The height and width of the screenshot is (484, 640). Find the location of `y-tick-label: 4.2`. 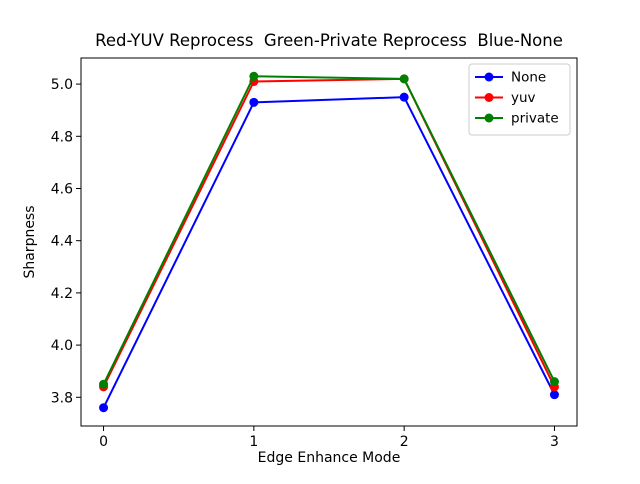

y-tick-label: 4.2 is located at coordinates (62, 294).